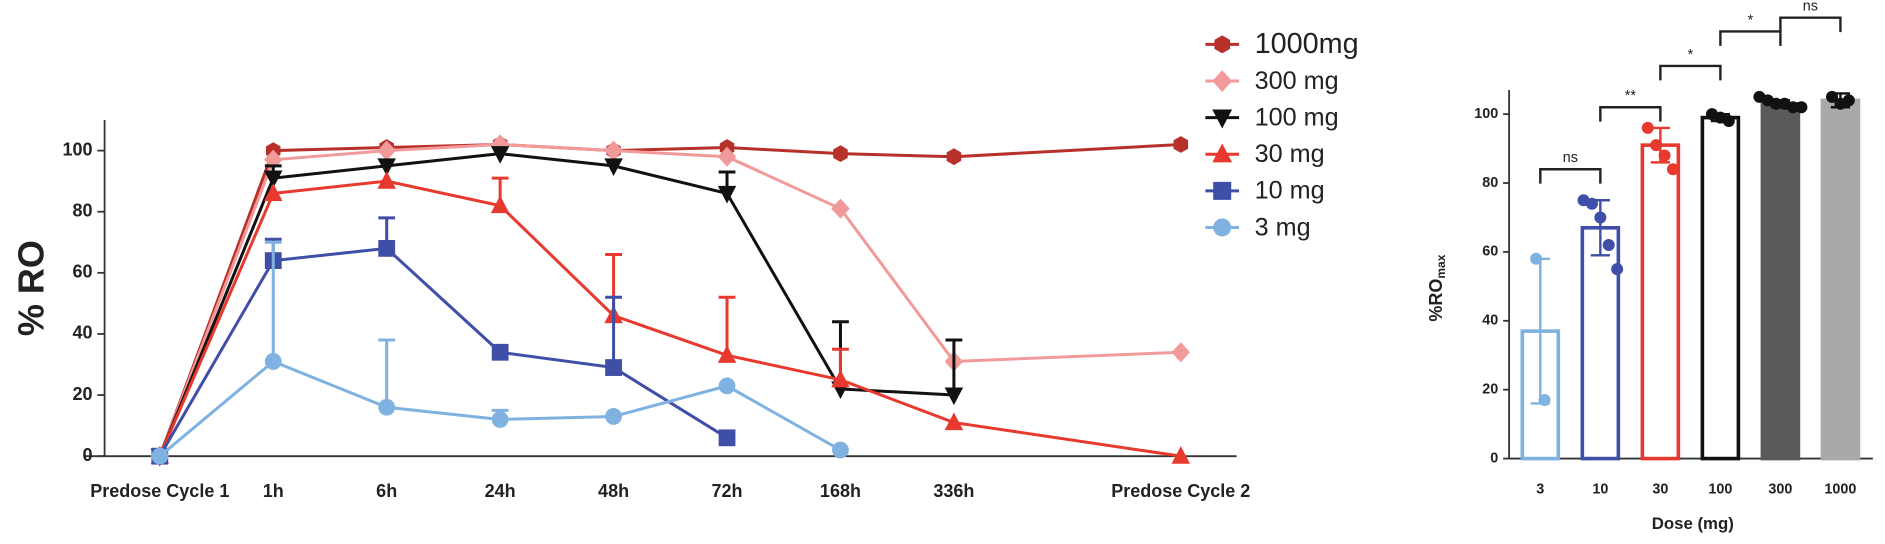 The width and height of the screenshot is (1885, 544). What do you see at coordinates (1490, 389) in the screenshot?
I see `y-tick-label: 20` at bounding box center [1490, 389].